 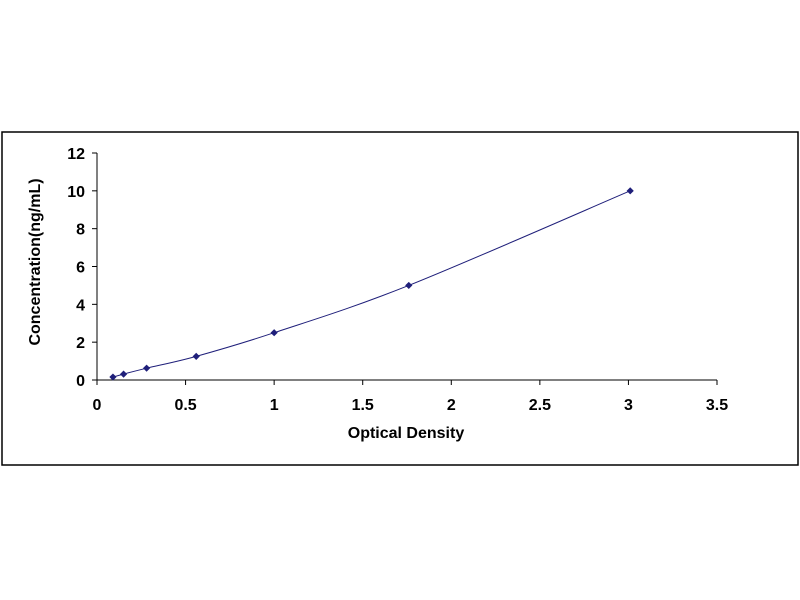 I want to click on x-ticks: 0 0.5 1 1.5 2 2.5 3 3.5, so click(x=410, y=397).